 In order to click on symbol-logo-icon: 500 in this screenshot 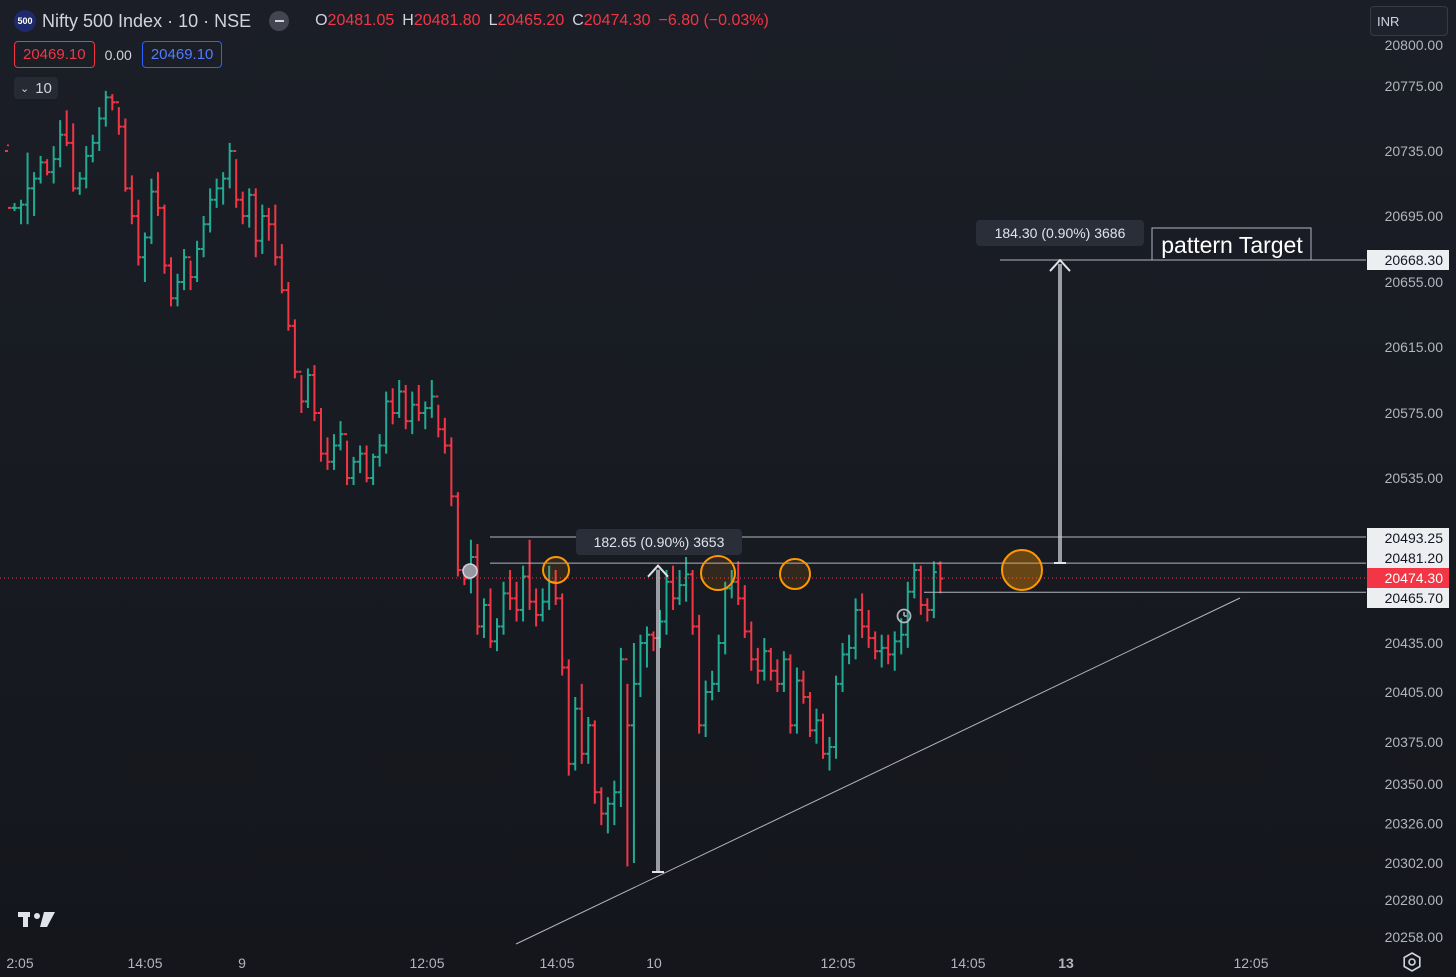, I will do `click(25, 21)`.